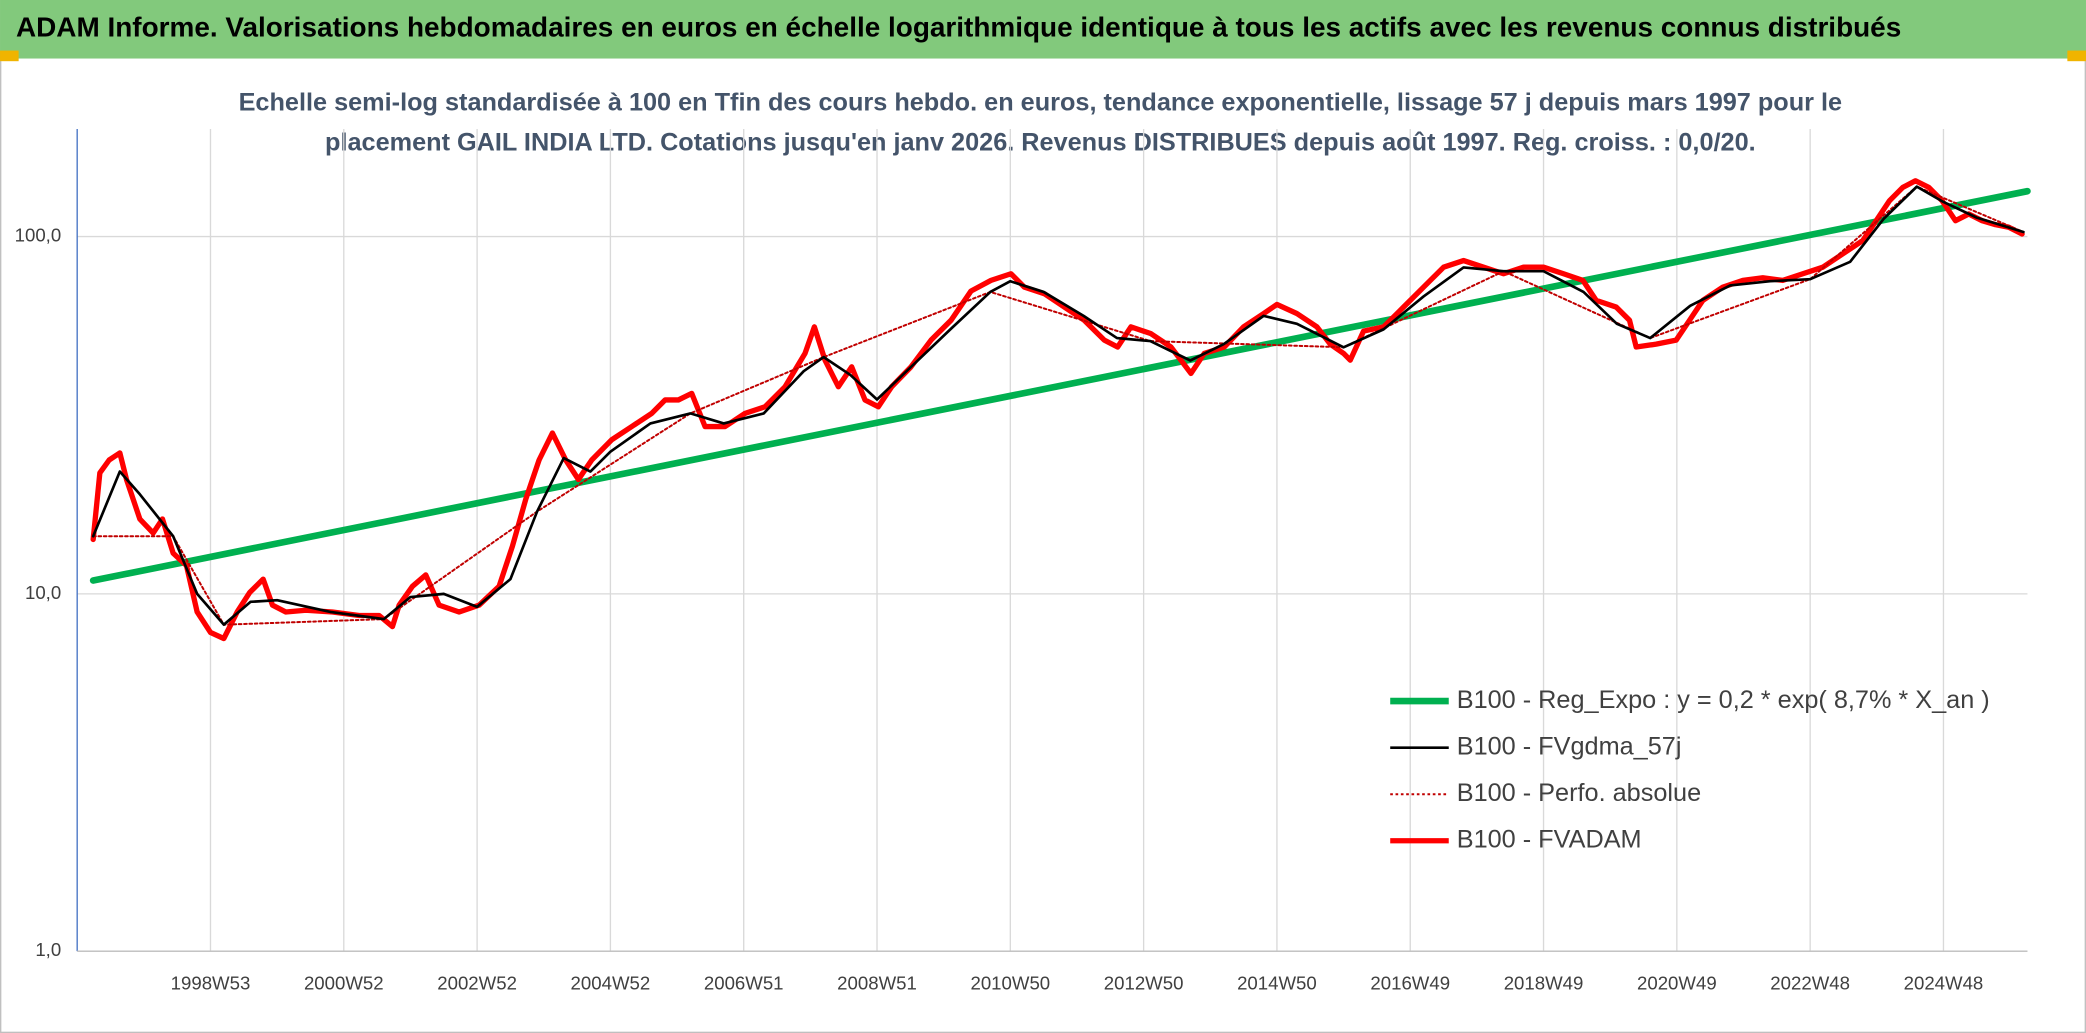  What do you see at coordinates (344, 982) in the screenshot?
I see `x-tick-label: 2000W52` at bounding box center [344, 982].